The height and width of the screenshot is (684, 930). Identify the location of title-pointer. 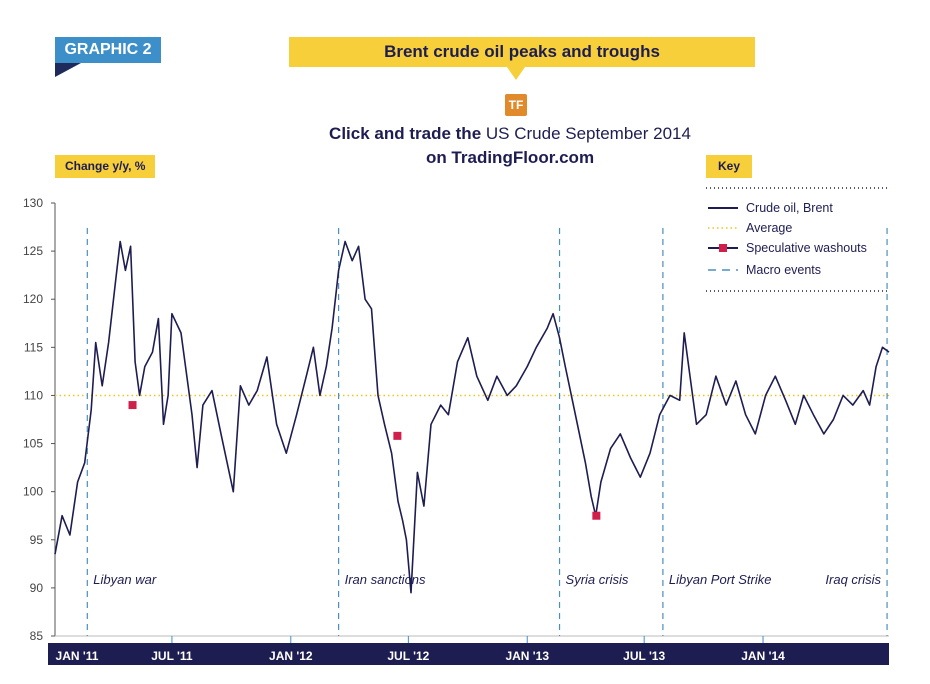
(516, 73).